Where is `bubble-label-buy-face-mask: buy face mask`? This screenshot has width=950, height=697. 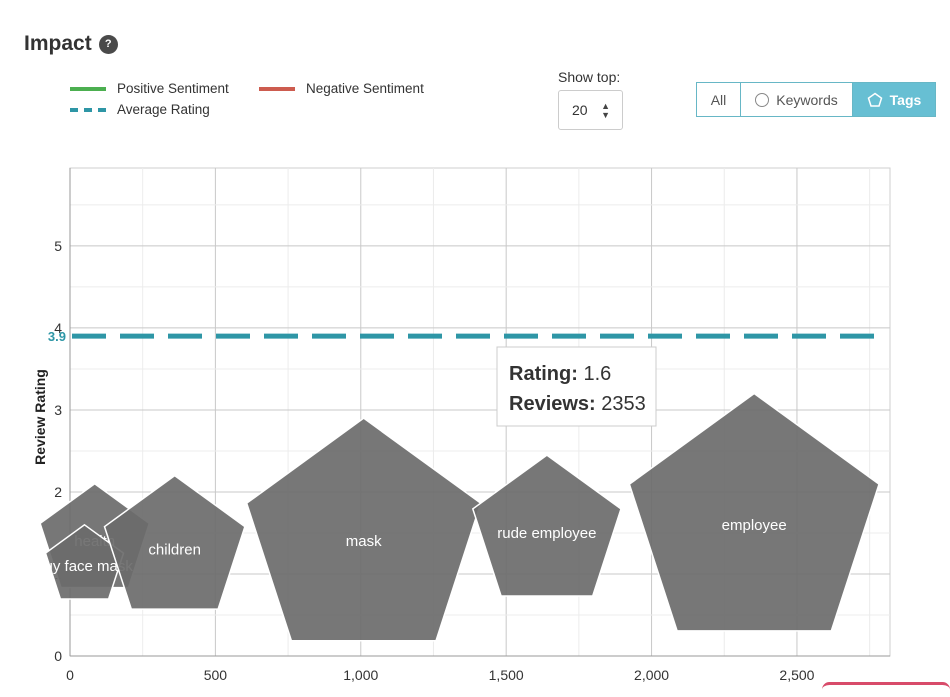 bubble-label-buy-face-mask: buy face mask is located at coordinates (84, 566).